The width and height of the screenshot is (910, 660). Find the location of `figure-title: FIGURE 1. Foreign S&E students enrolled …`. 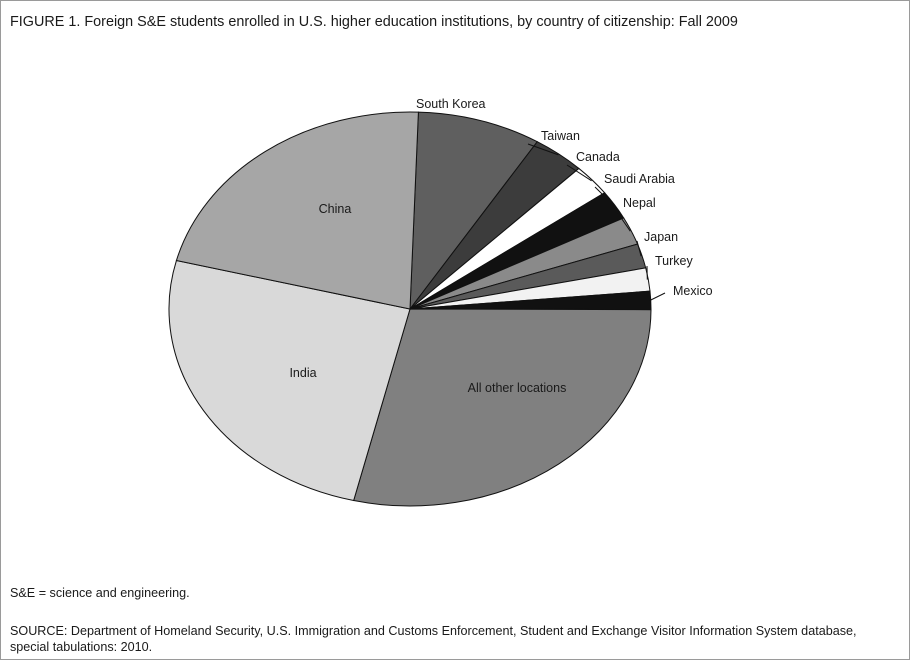

figure-title: FIGURE 1. Foreign S&E students enrolled … is located at coordinates (374, 22).